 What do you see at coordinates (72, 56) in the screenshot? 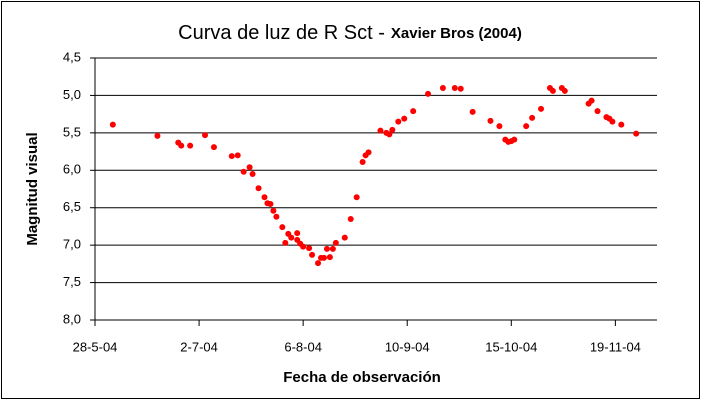
I see `y-tick-label: 4,5` at bounding box center [72, 56].